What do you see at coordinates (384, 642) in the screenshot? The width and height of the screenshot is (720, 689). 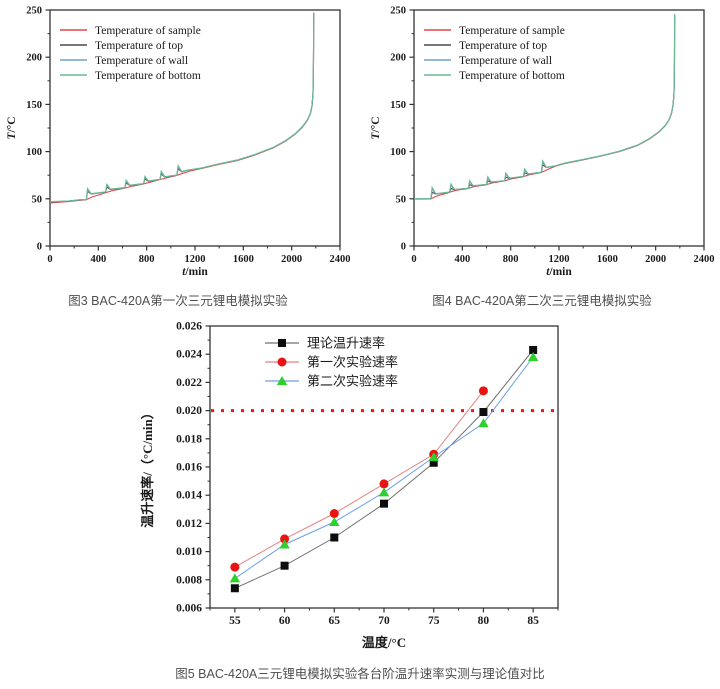 I see `svg-text: 温度/°C` at bounding box center [384, 642].